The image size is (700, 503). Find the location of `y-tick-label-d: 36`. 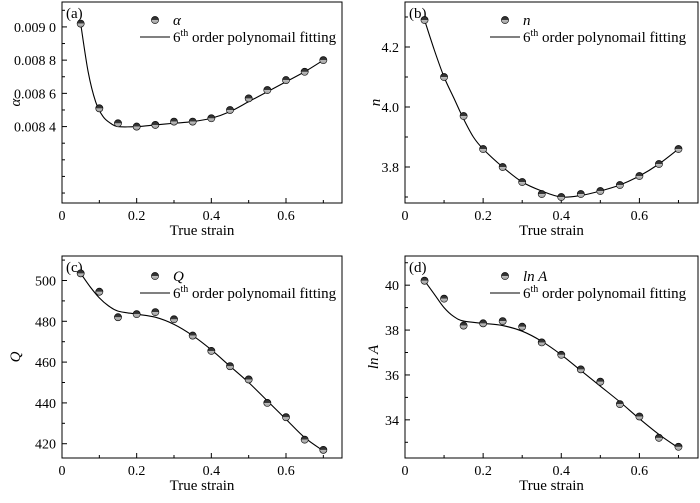

y-tick-label-d: 36 is located at coordinates (392, 376).